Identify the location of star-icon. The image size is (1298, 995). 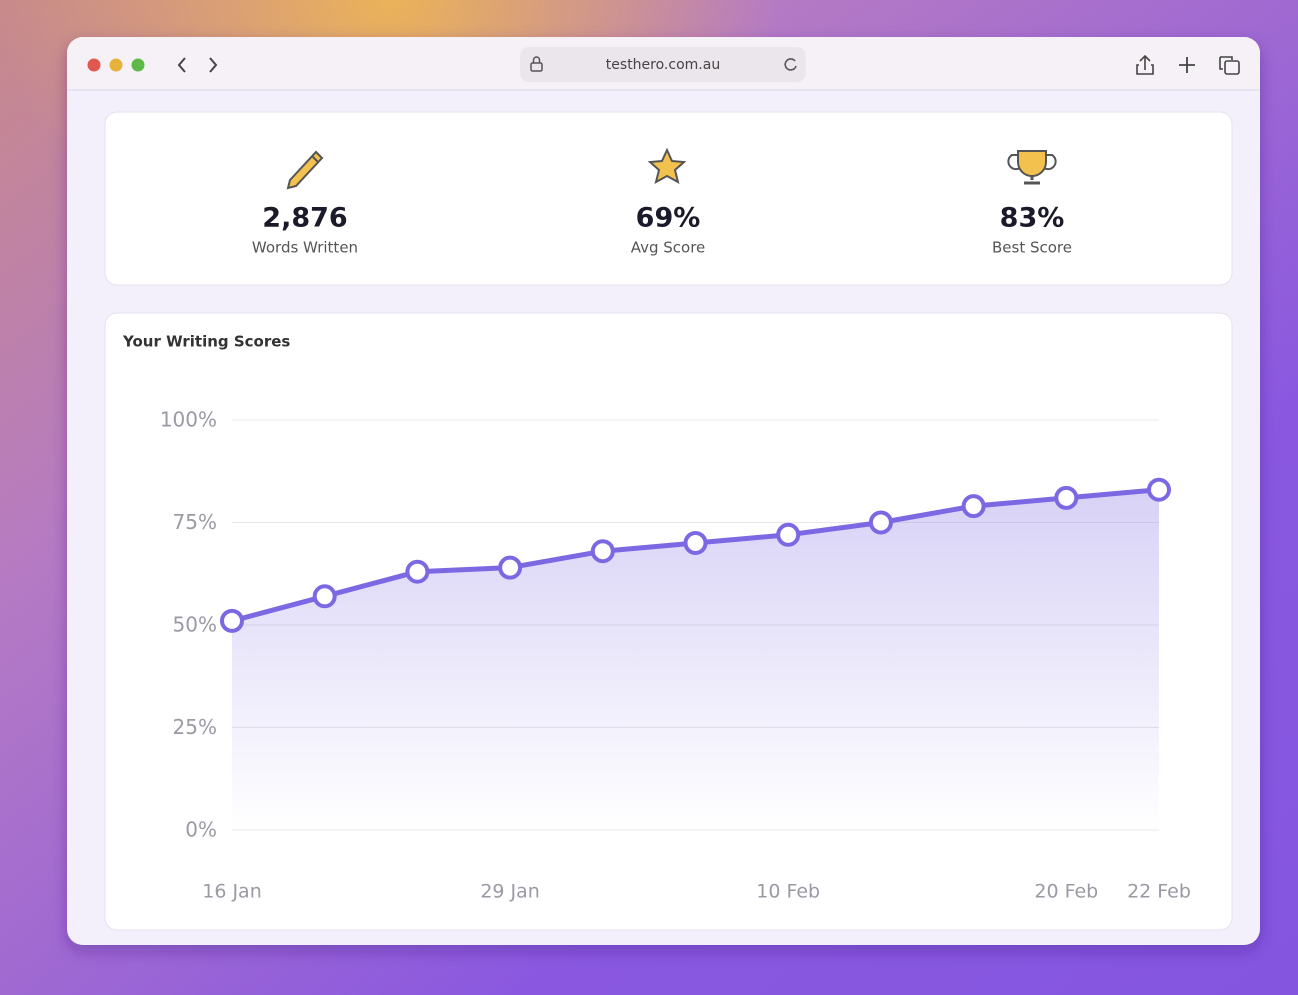
(667, 165).